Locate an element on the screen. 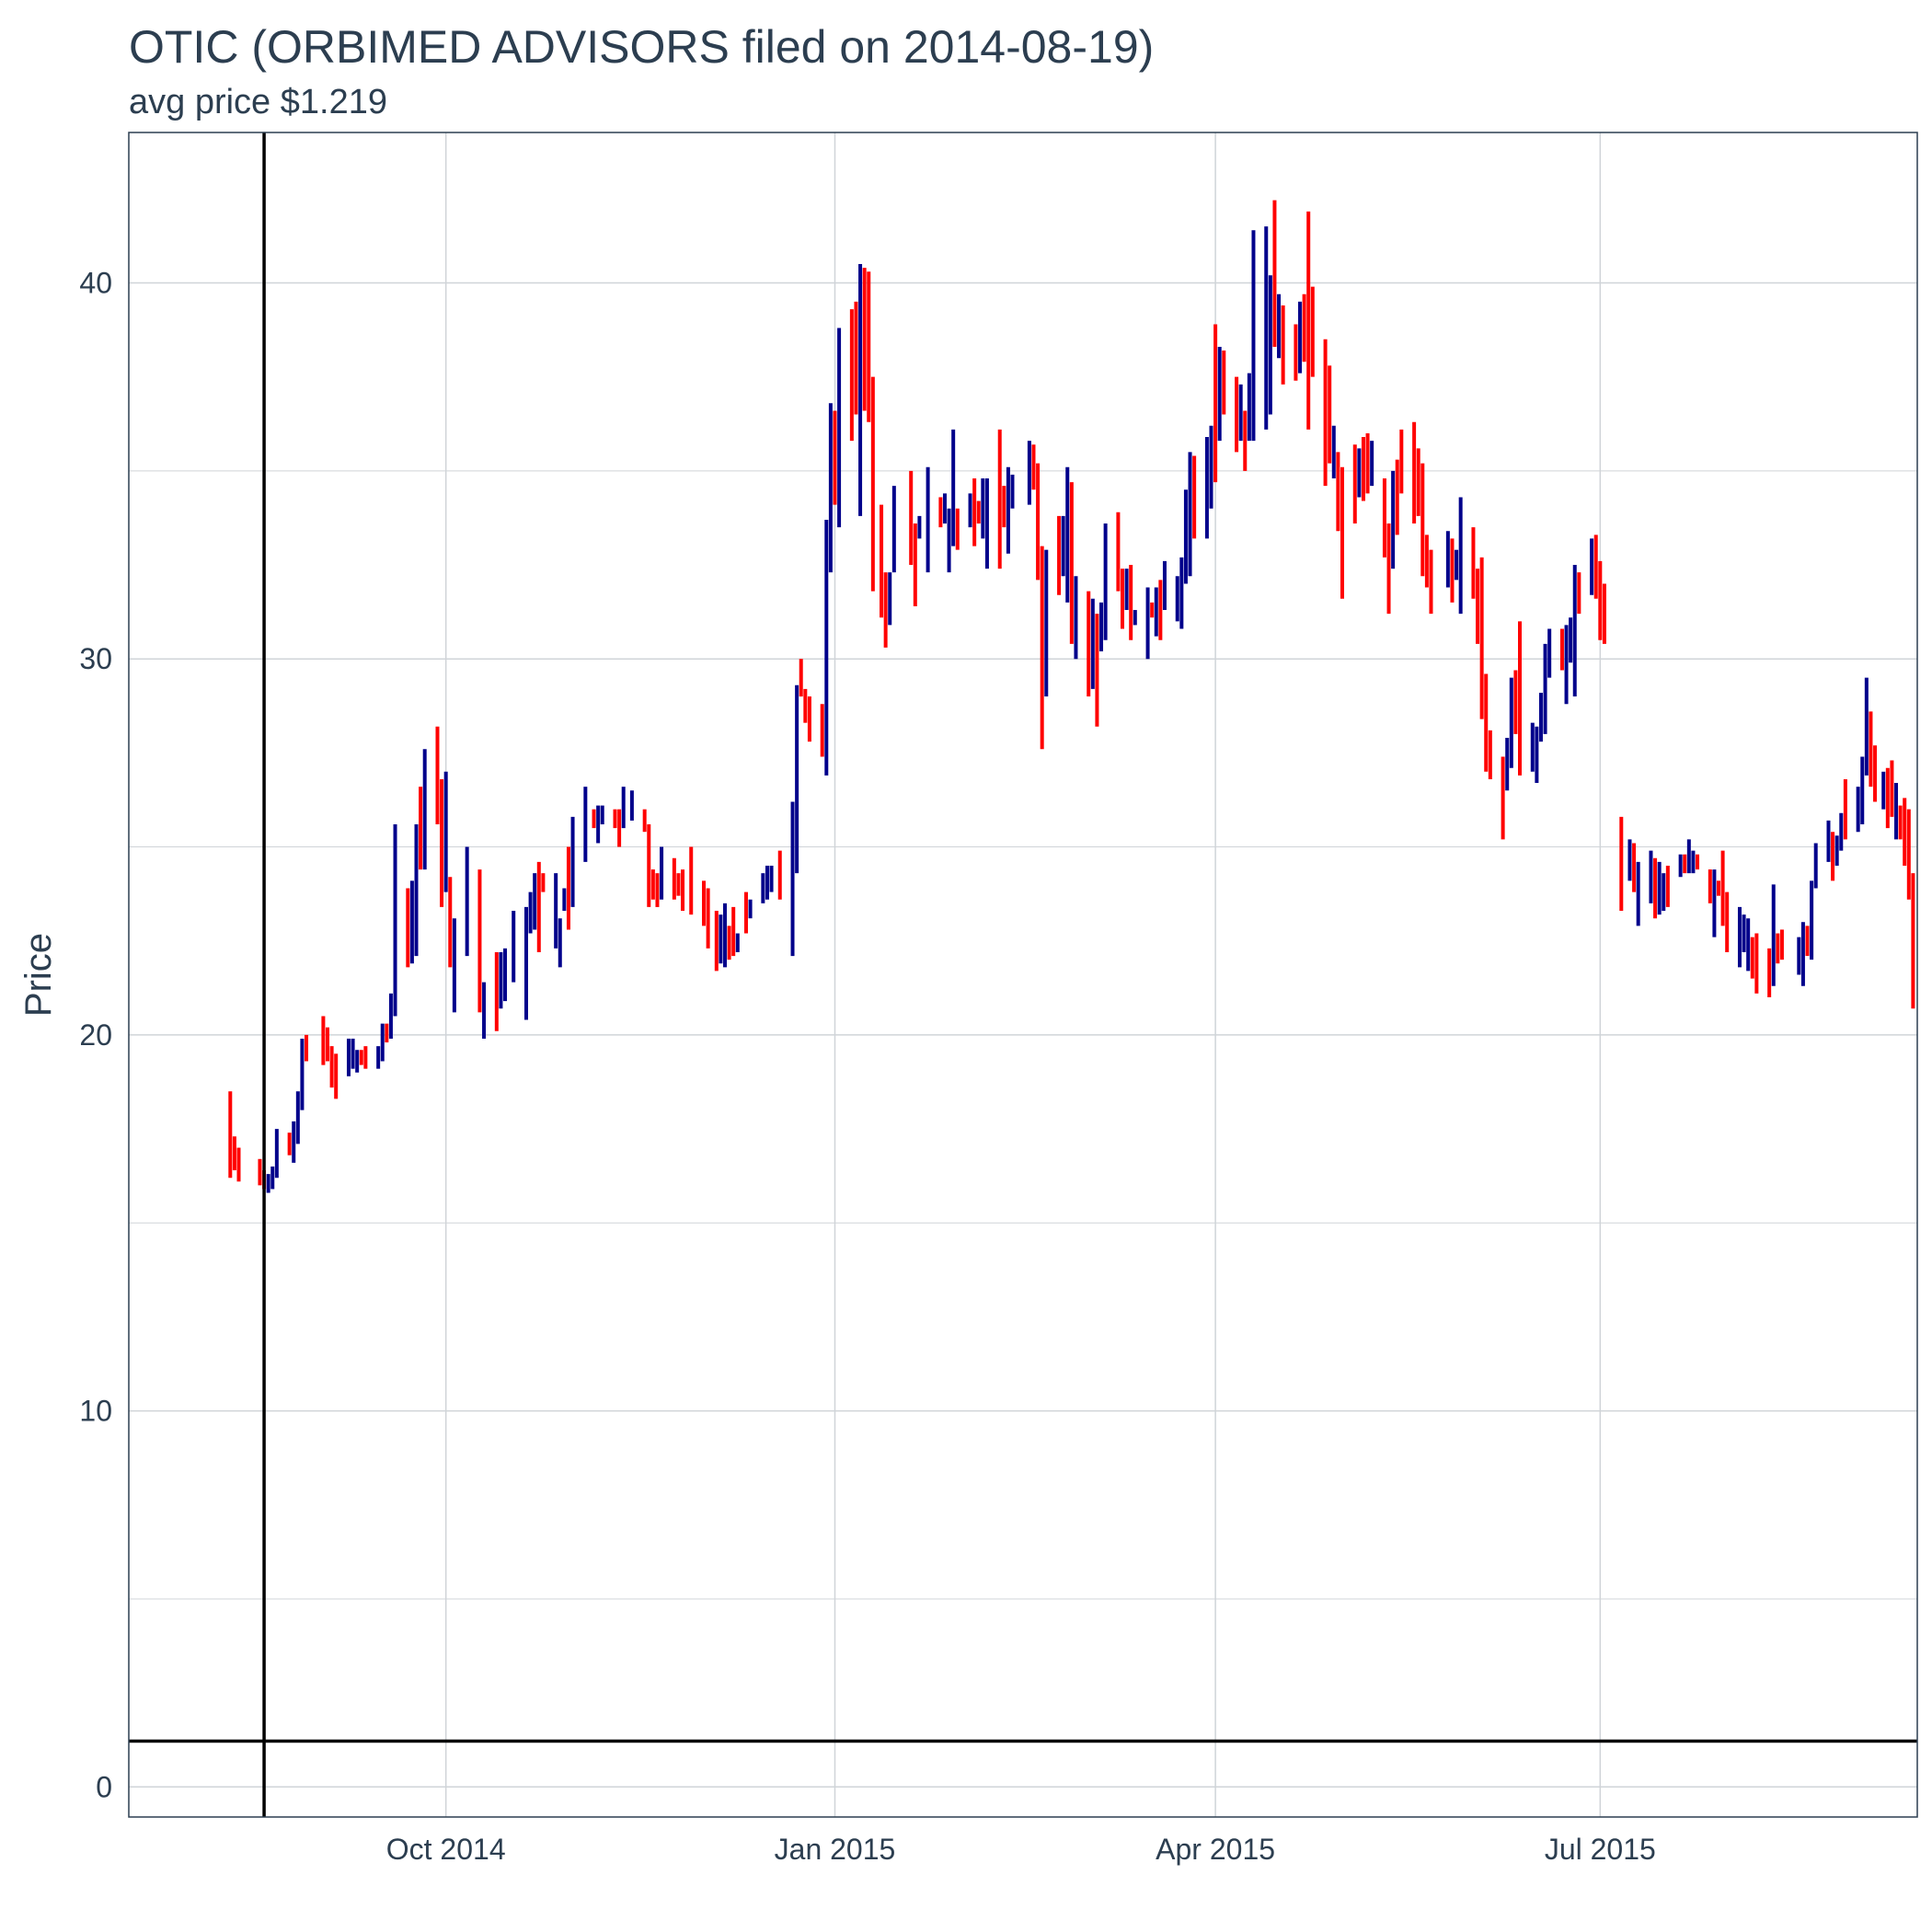 The width and height of the screenshot is (1932, 1932). x-tick-label: Jul 2015 is located at coordinates (1600, 1849).